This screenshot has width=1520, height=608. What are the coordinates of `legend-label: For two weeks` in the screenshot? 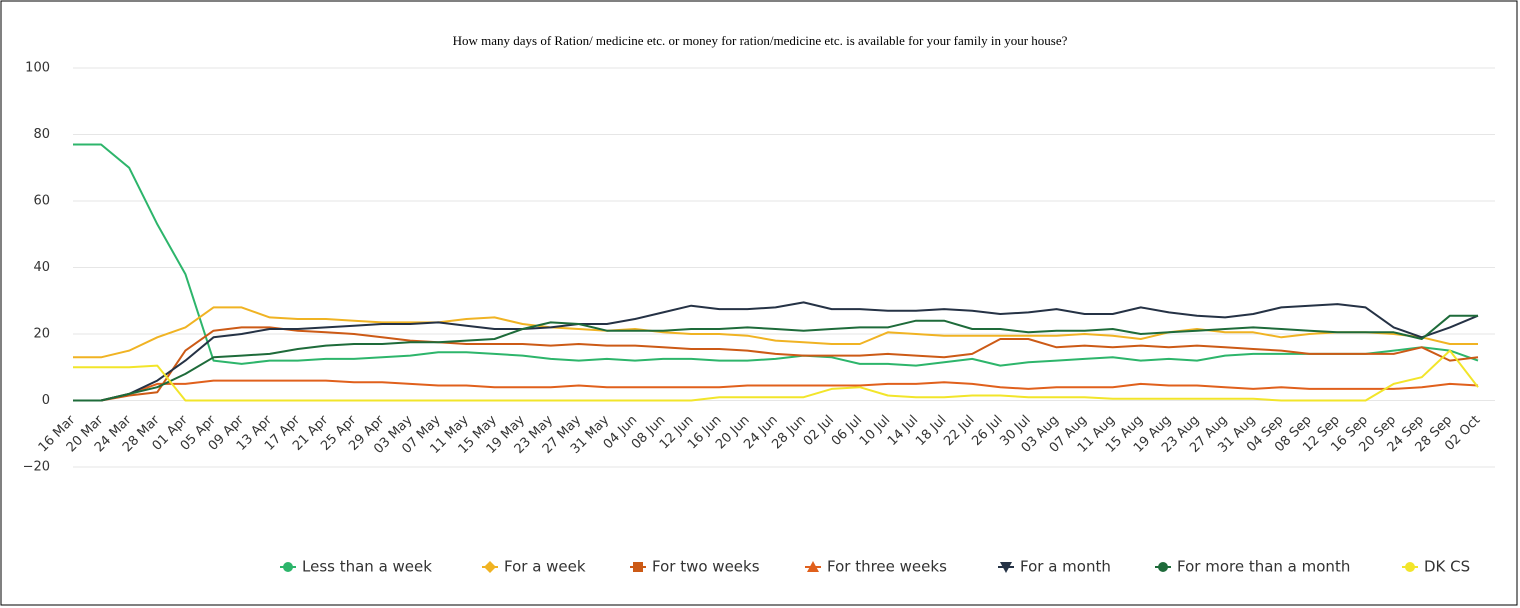 It's located at (706, 567).